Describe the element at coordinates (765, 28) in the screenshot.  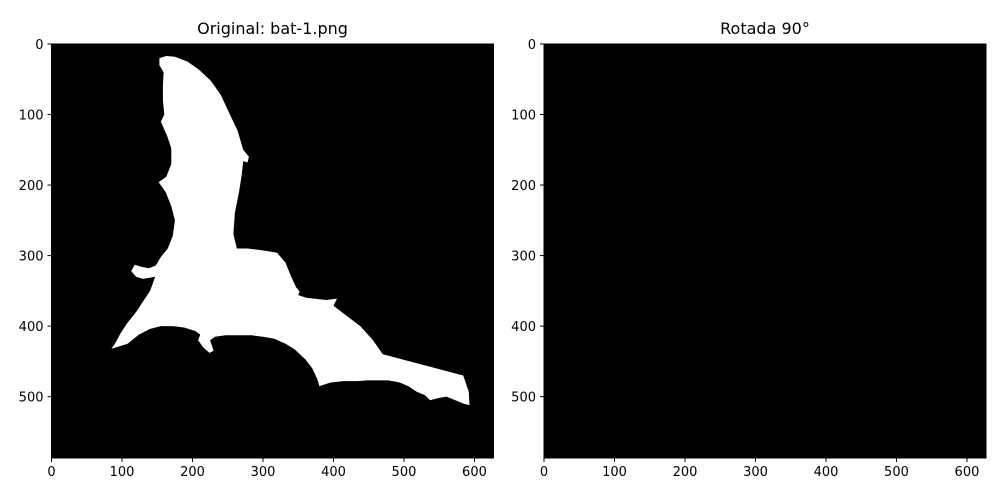
I see `panel-title: Rotada 90°` at that location.